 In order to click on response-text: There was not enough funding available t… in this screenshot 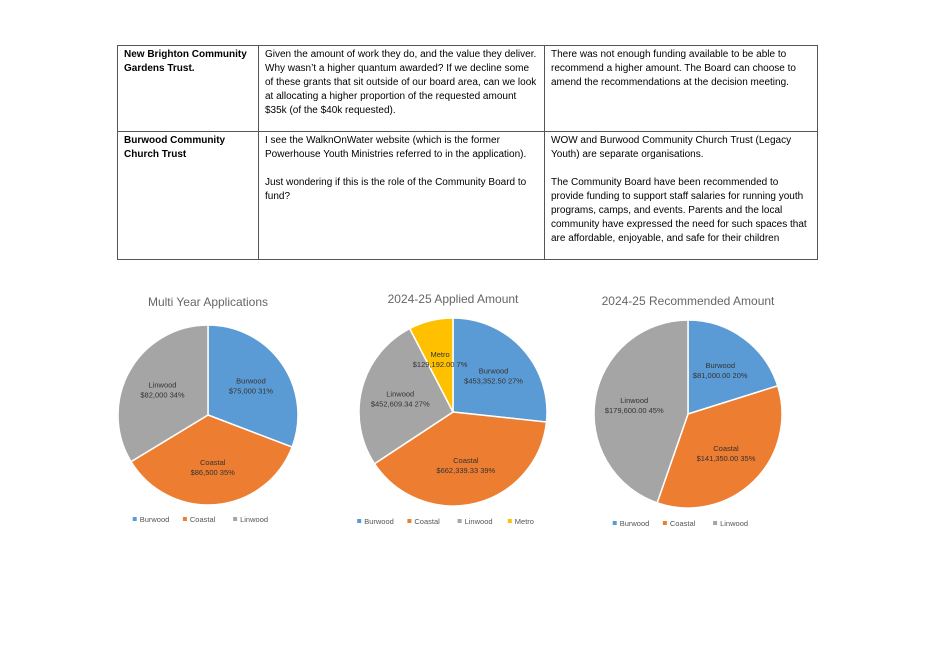, I will do `click(673, 68)`.